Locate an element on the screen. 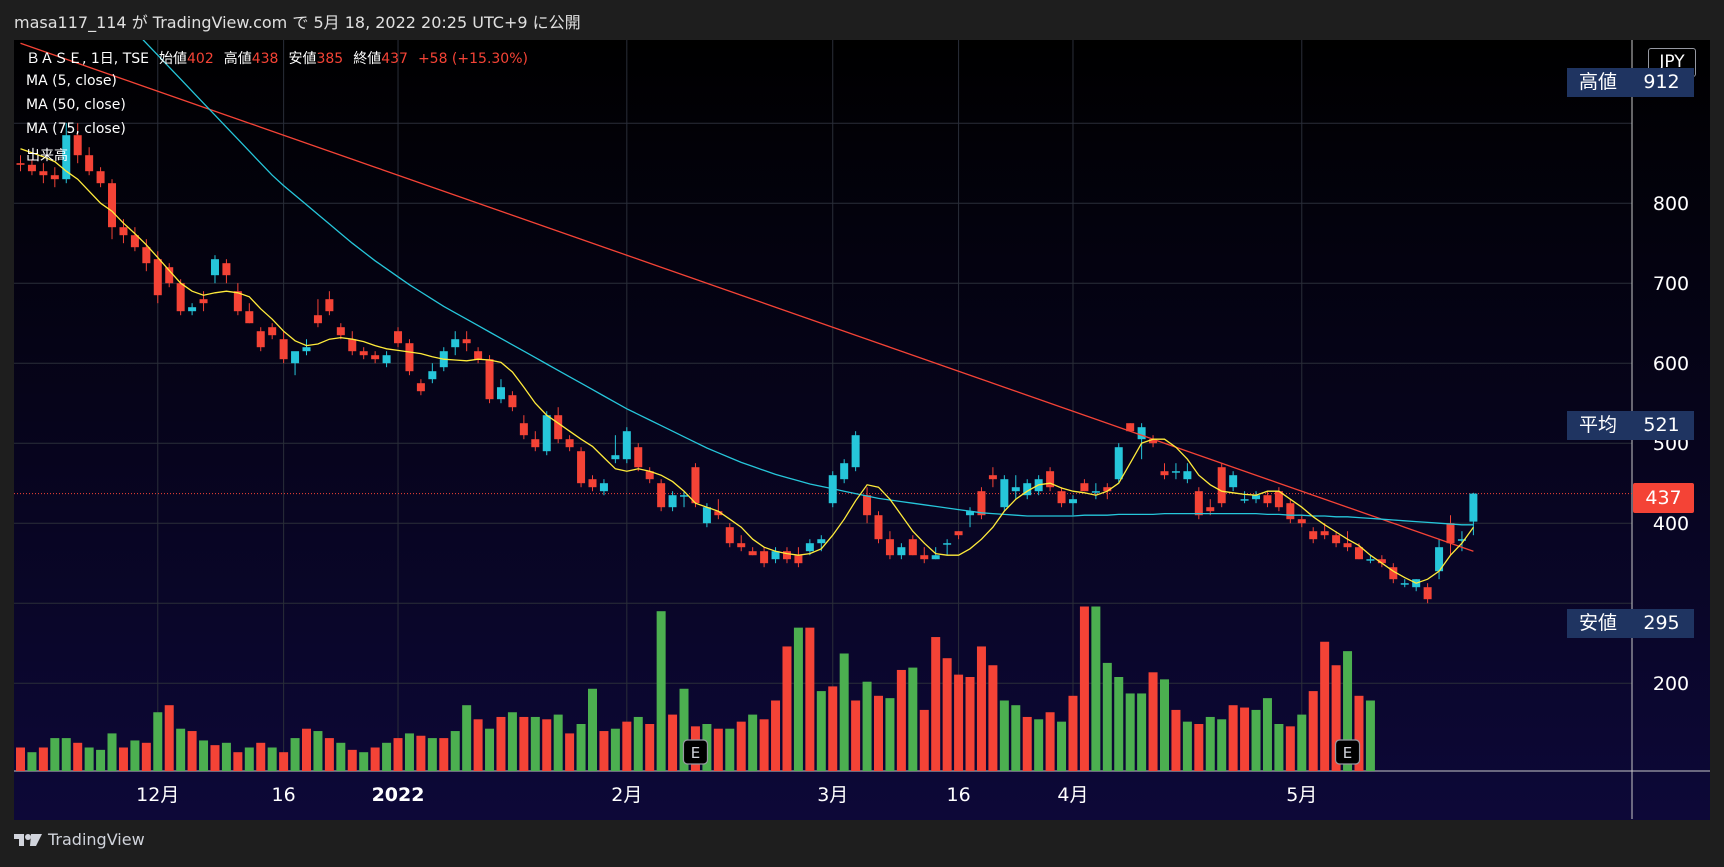  price-tick-label: 600 is located at coordinates (1671, 364).